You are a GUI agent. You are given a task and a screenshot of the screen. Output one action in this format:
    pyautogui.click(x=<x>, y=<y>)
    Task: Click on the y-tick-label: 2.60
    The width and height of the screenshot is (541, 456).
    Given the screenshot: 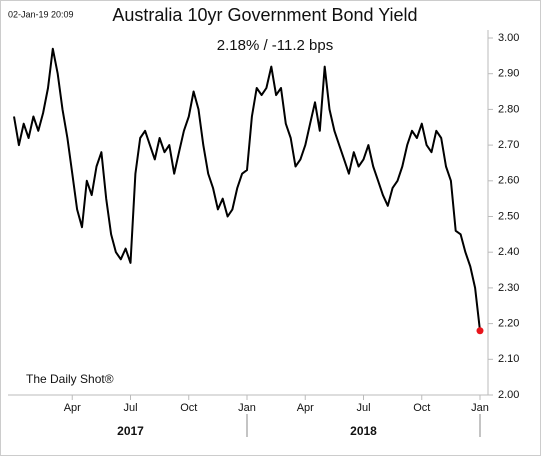 What is the action you would take?
    pyautogui.click(x=508, y=181)
    